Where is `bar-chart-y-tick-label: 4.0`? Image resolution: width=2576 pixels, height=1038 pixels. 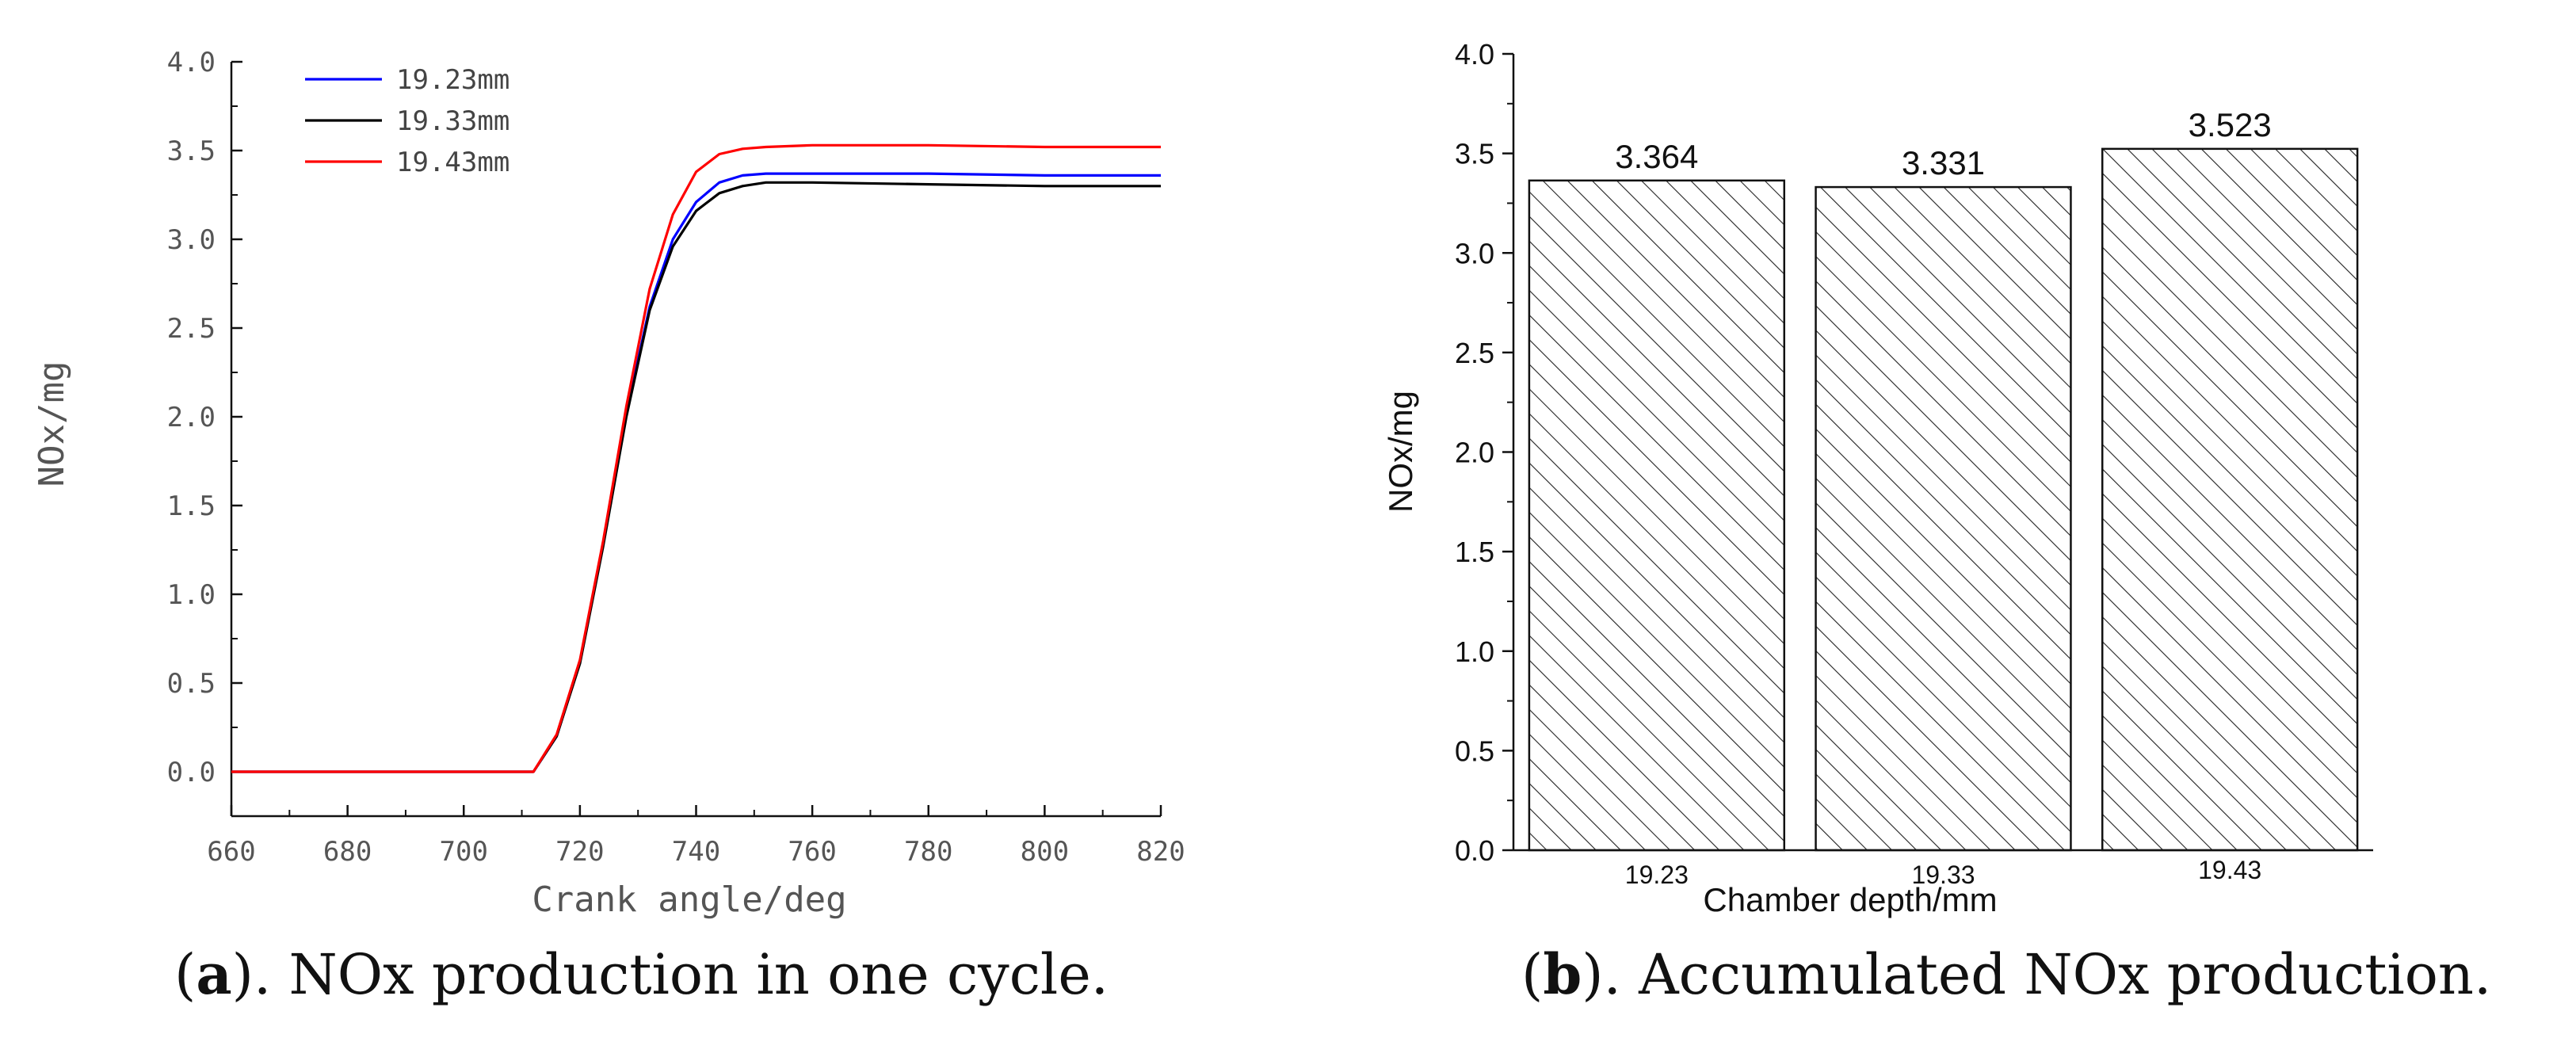
bar-chart-y-tick-label: 4.0 is located at coordinates (1474, 54).